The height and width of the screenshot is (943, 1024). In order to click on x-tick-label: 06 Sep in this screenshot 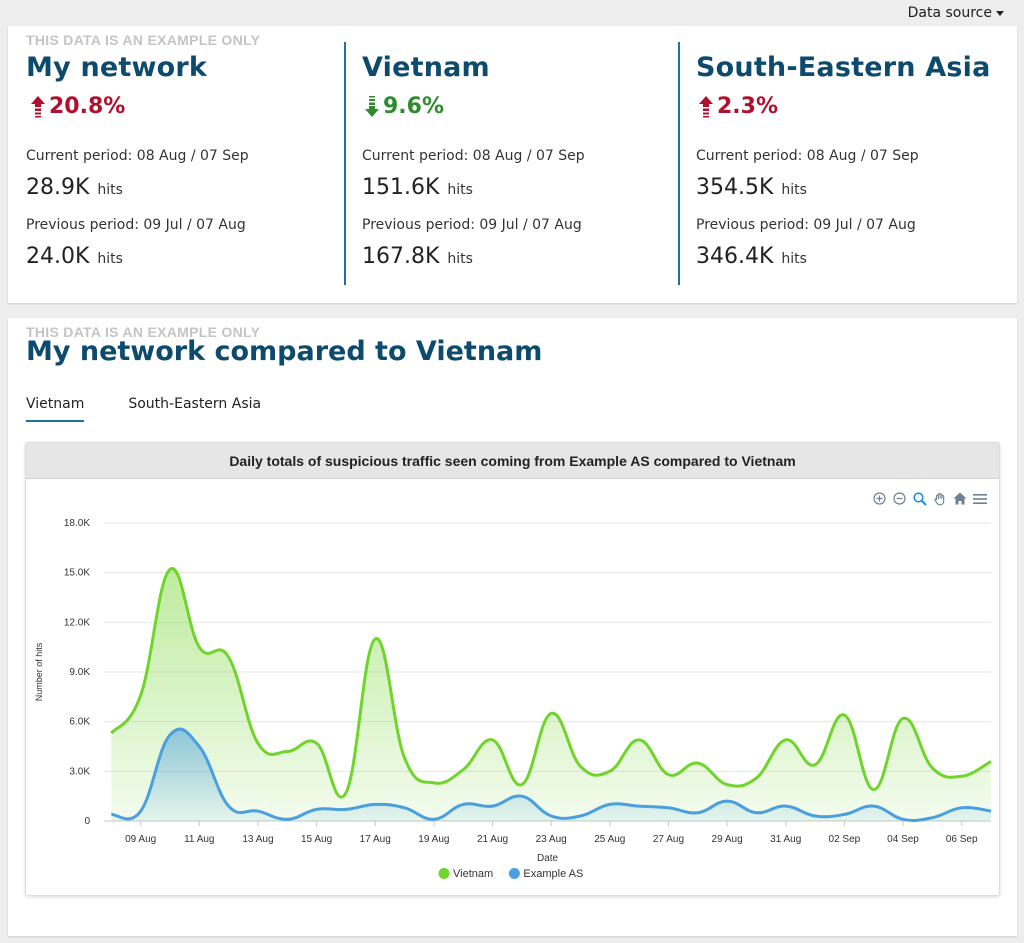, I will do `click(962, 839)`.